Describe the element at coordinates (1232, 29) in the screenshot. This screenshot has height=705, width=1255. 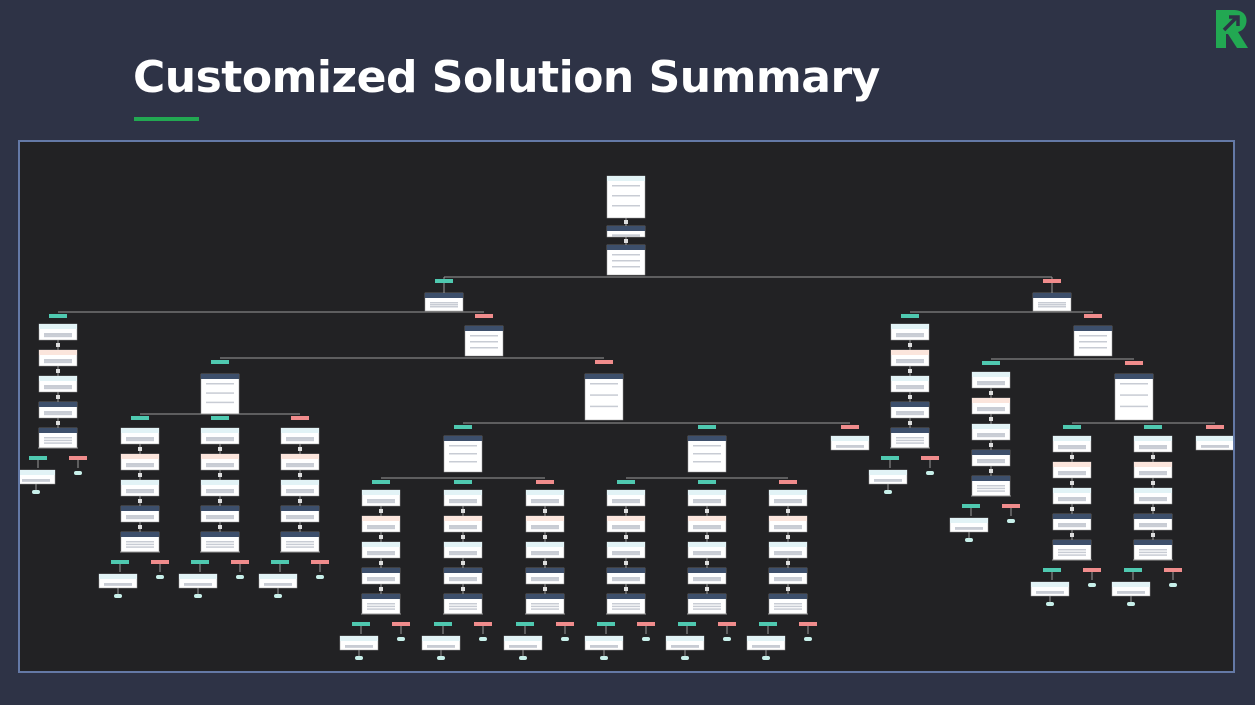
I see `r-arrow-logo-icon` at that location.